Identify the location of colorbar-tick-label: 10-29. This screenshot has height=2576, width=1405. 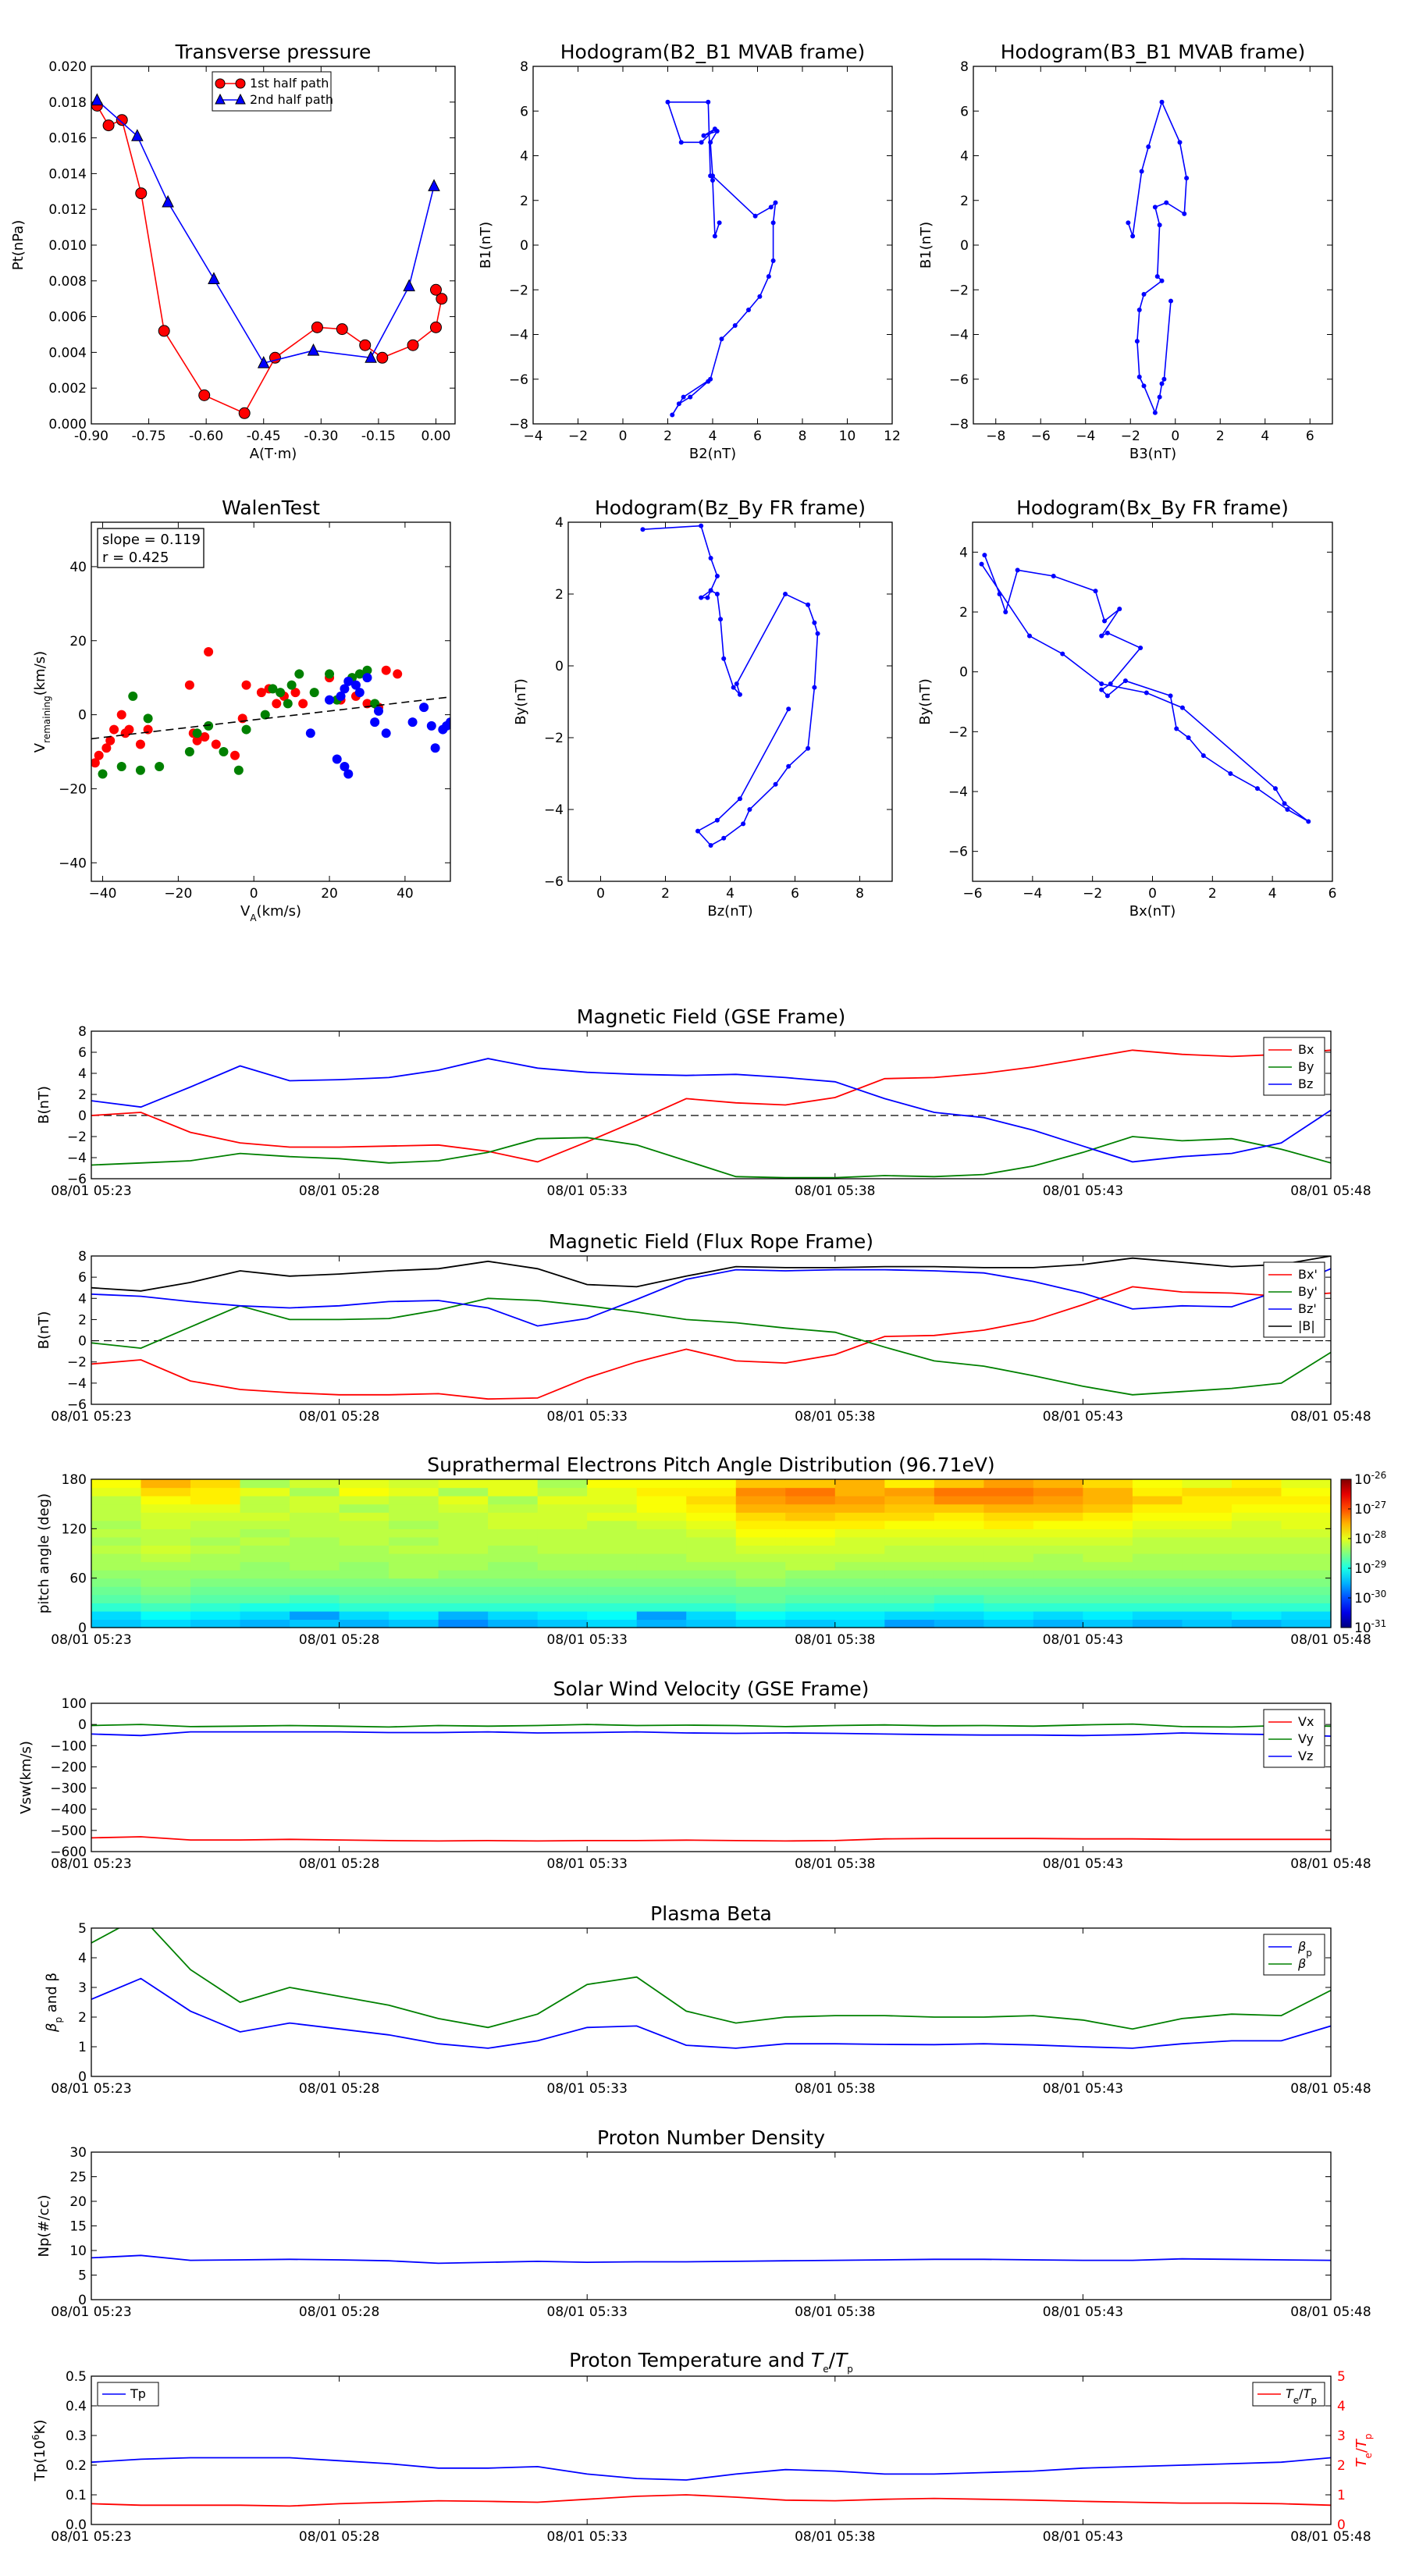
(1370, 1568).